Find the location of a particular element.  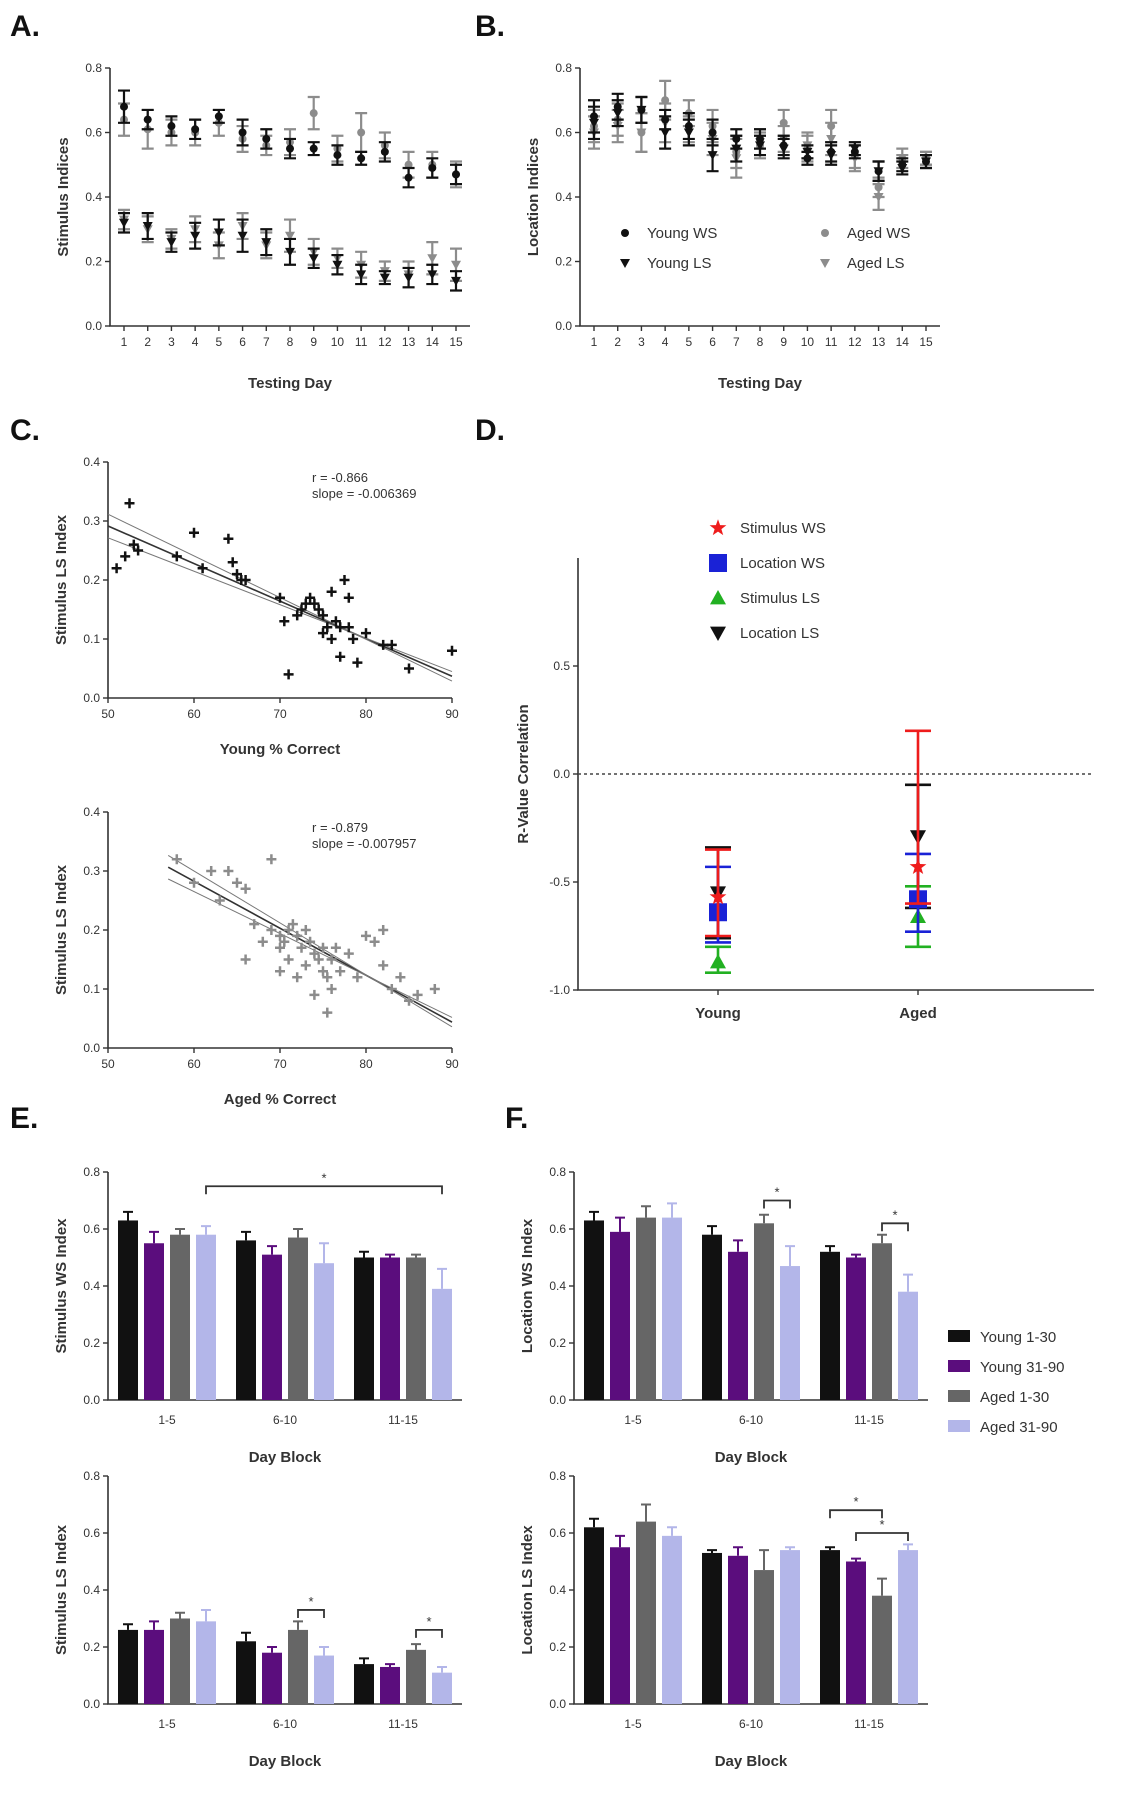

y-axis-label: Location WS Index is located at coordinates (527, 1285).